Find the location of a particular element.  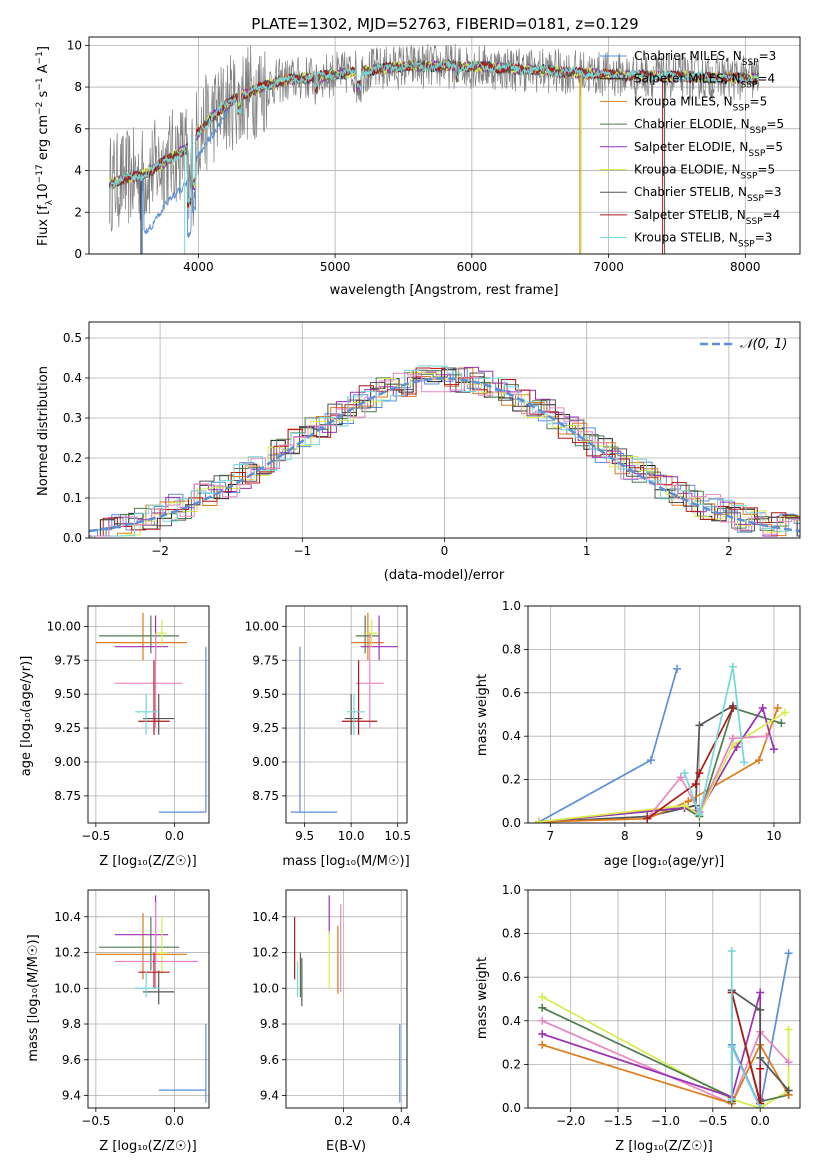

mw-z-frame is located at coordinates (664, 999).